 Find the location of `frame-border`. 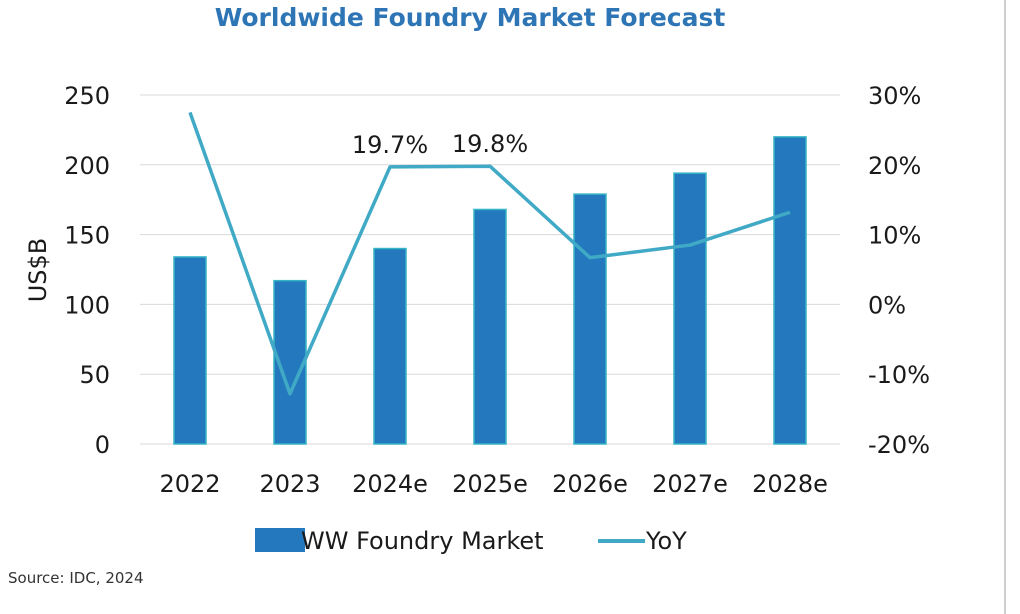

frame-border is located at coordinates (1005, 307).